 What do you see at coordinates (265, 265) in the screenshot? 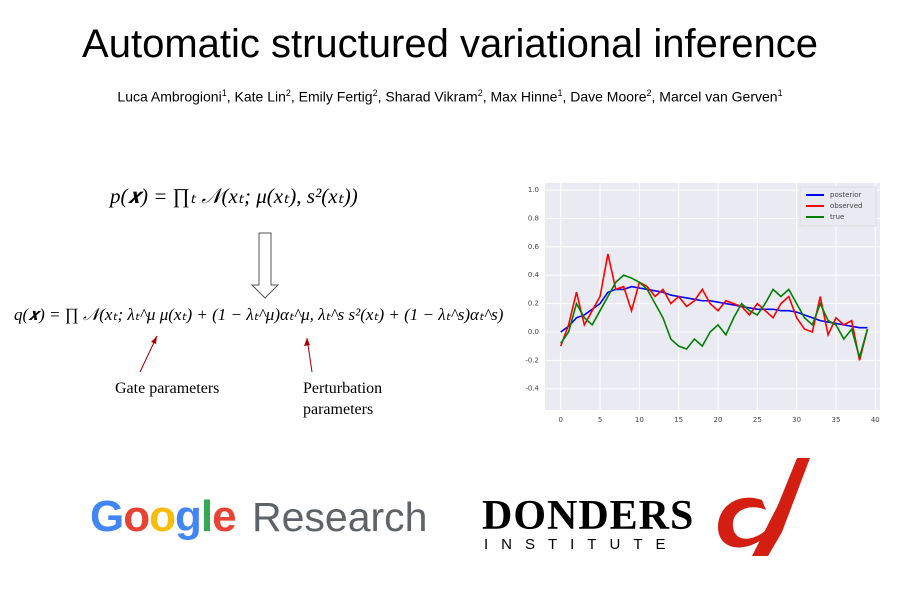
I see `down-arrow` at bounding box center [265, 265].